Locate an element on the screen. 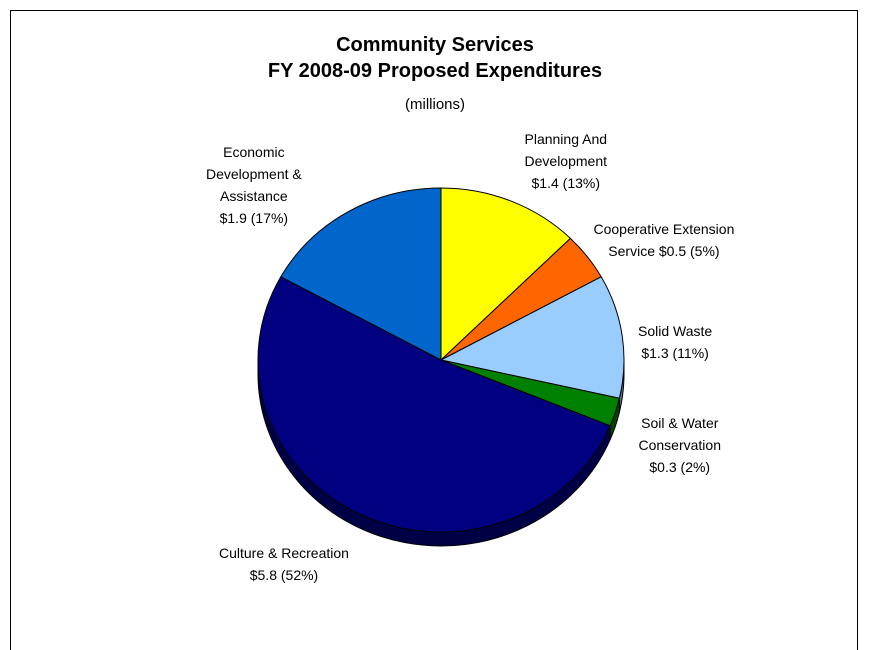 This screenshot has width=870, height=650. slice-label-0: Planning And Development $1.4 (13%) is located at coordinates (566, 161).